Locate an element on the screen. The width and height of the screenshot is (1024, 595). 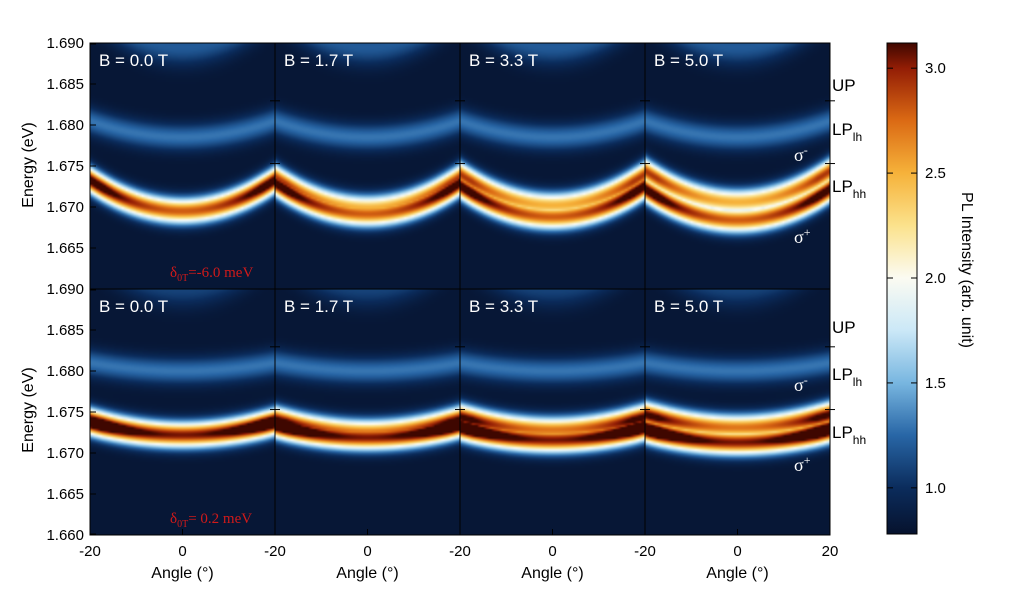
colorbar-tick-label: 1.5 is located at coordinates (935, 383).